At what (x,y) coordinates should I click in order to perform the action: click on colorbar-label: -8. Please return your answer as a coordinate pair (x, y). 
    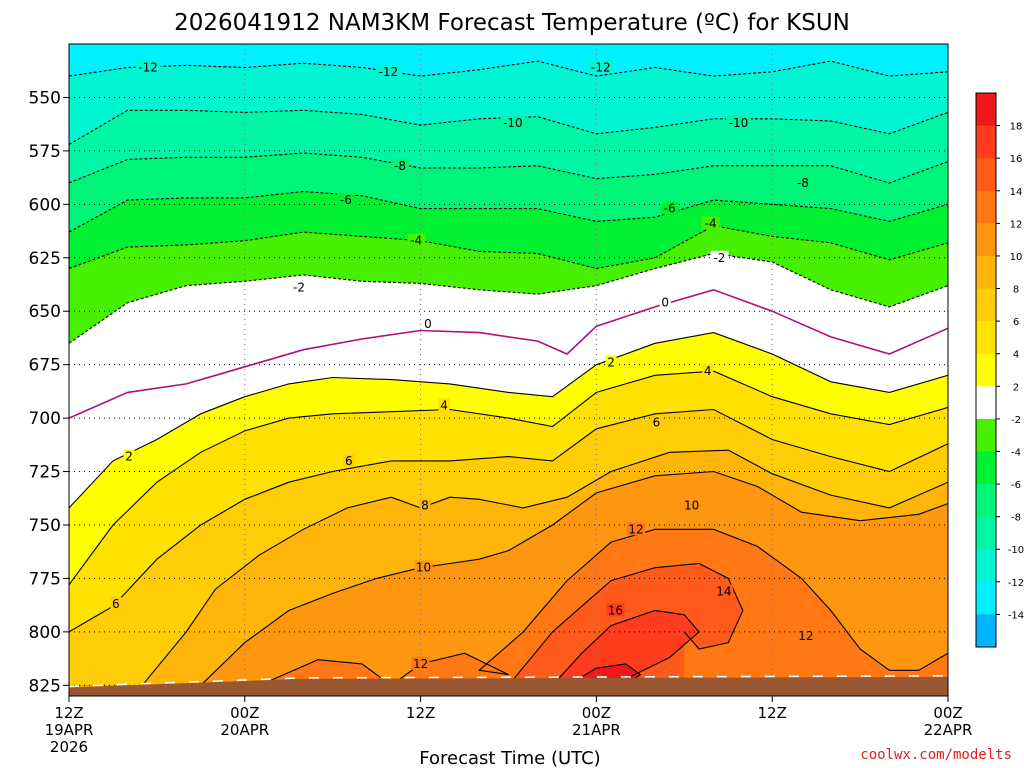
    Looking at the image, I should click on (1016, 518).